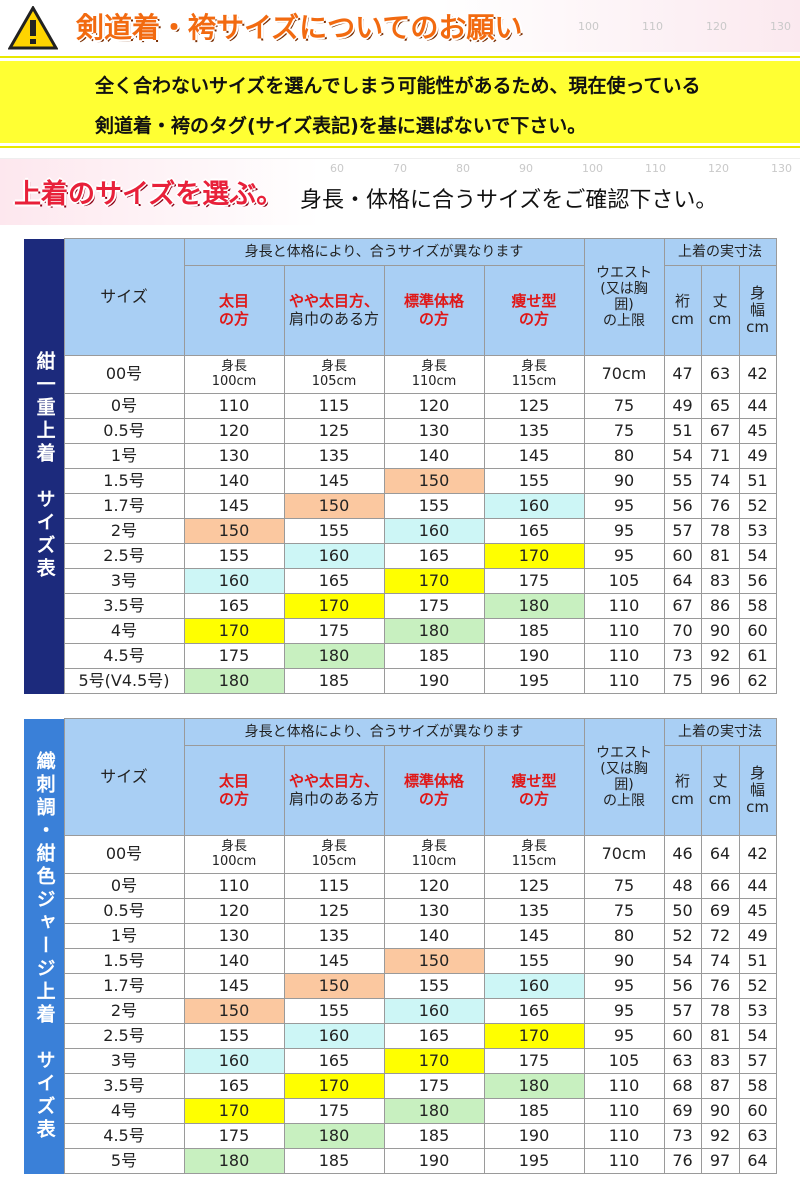 The image size is (800, 1200). Describe the element at coordinates (434, 681) in the screenshot. I see `height-cell: 190` at that location.